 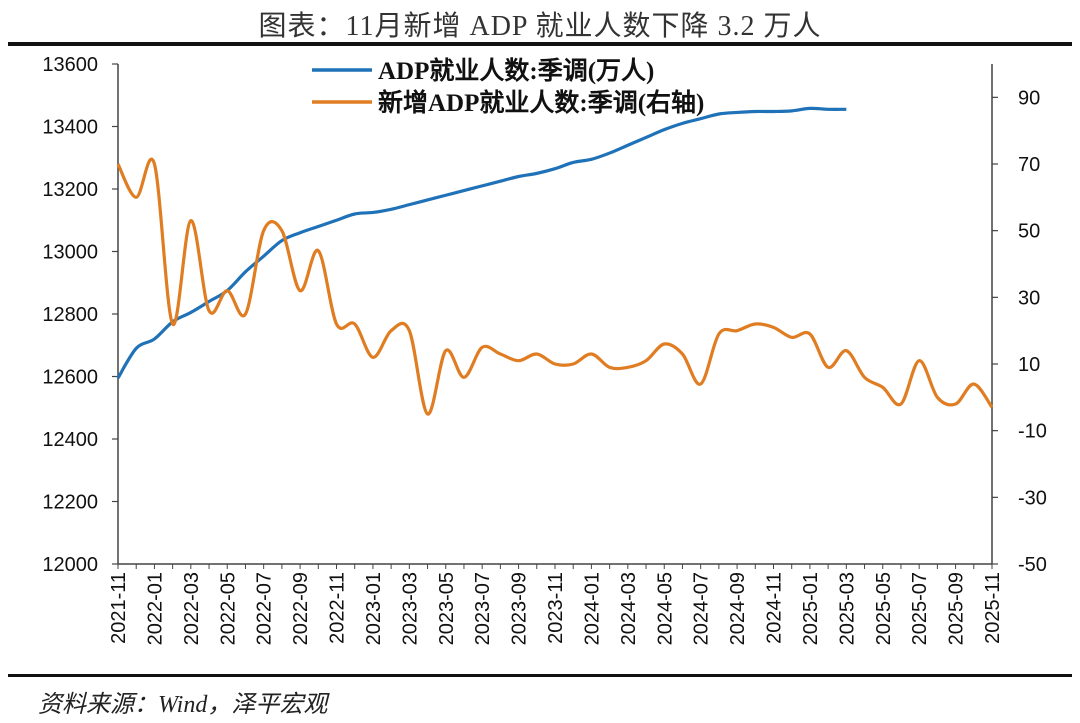 What do you see at coordinates (957, 608) in the screenshot?
I see `x-tick-label: 2025-09` at bounding box center [957, 608].